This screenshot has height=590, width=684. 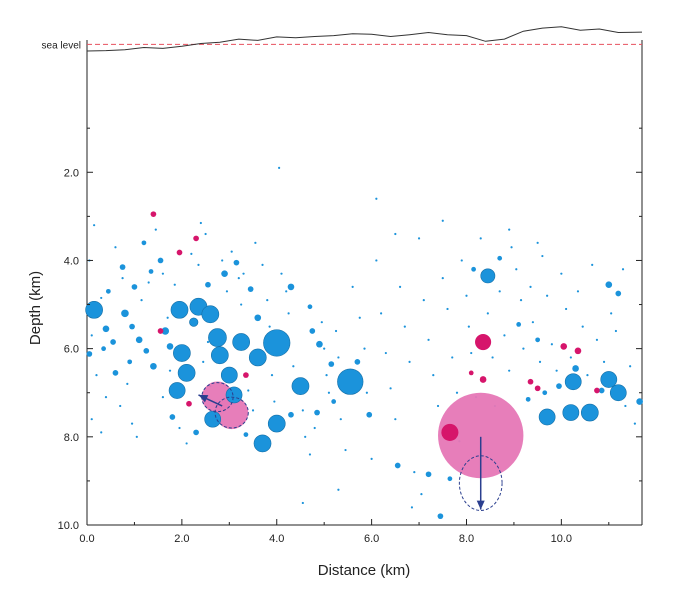 What do you see at coordinates (364, 39) in the screenshot?
I see `topography-profile` at bounding box center [364, 39].